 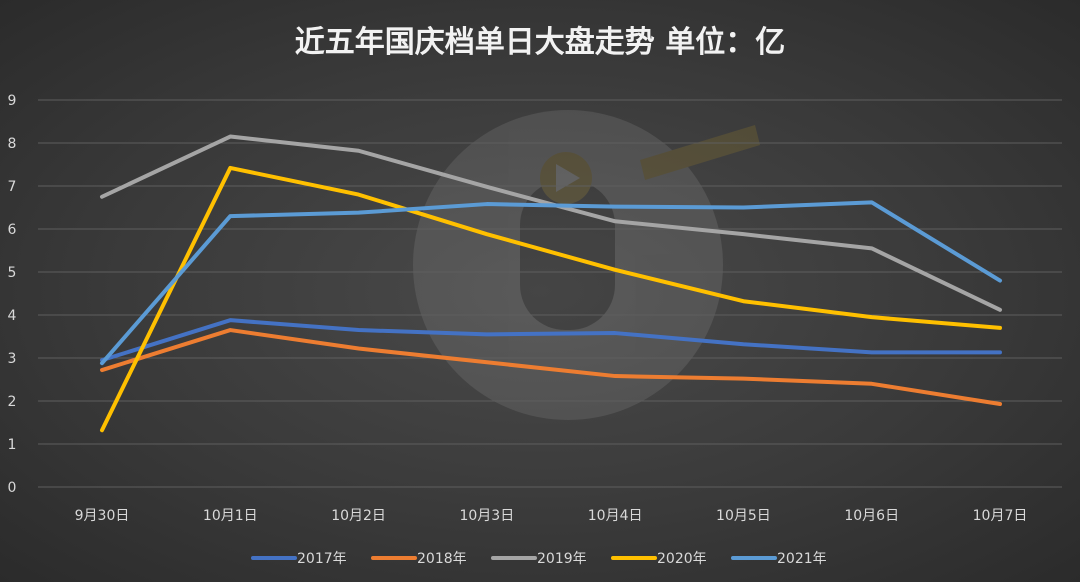 I want to click on legend-label: 2021年, so click(x=802, y=559).